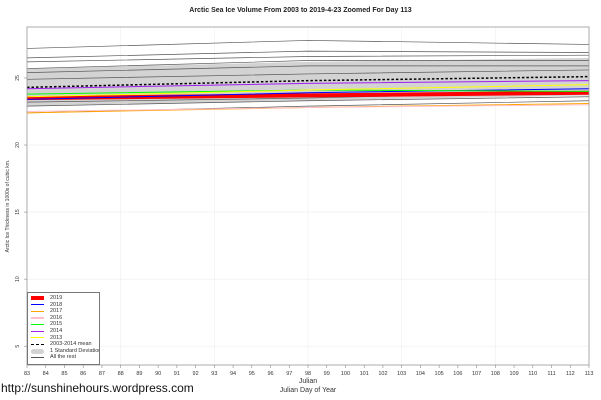 Image resolution: width=601 pixels, height=400 pixels. Describe the element at coordinates (382, 374) in the screenshot. I see `x-tick-label: 102` at that location.